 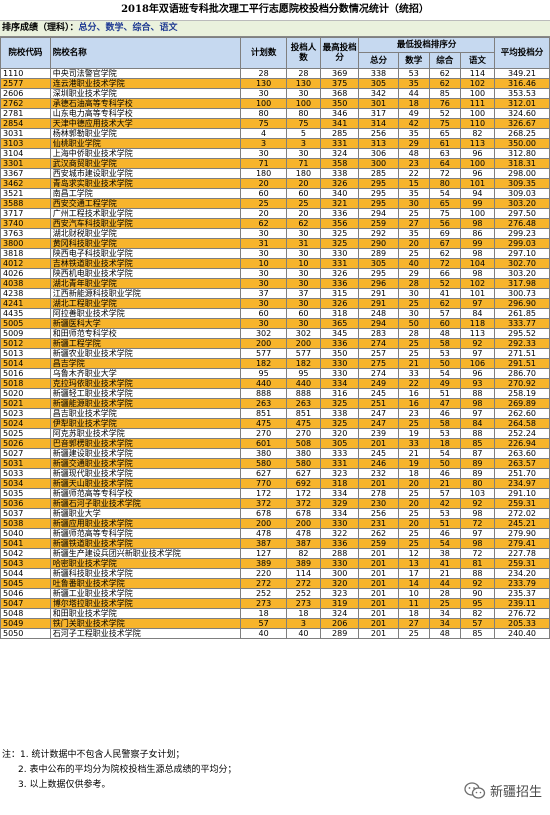 What do you see at coordinates (263, 603) in the screenshot?
I see `cell-plan: 273` at bounding box center [263, 603].